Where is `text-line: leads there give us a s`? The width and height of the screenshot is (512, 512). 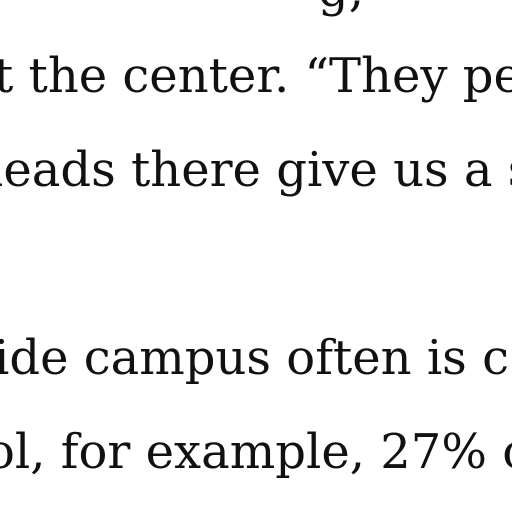 text-line: leads there give us a s is located at coordinates (256, 170).